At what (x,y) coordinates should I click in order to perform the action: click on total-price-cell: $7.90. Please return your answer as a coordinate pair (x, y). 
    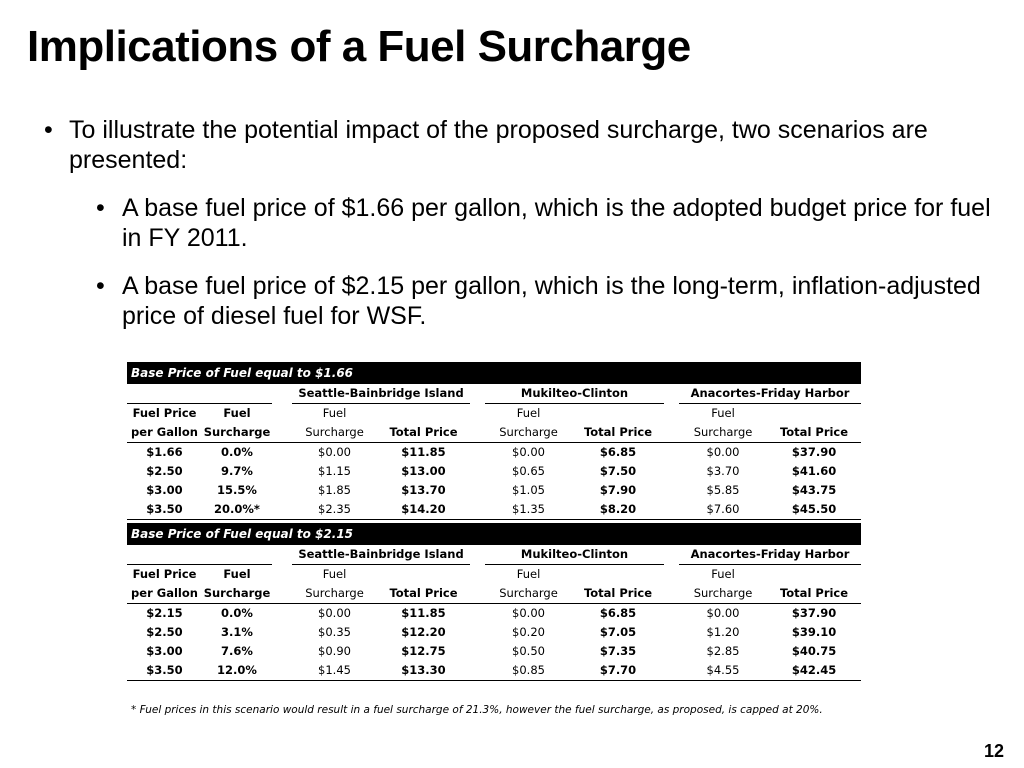
    Looking at the image, I should click on (618, 490).